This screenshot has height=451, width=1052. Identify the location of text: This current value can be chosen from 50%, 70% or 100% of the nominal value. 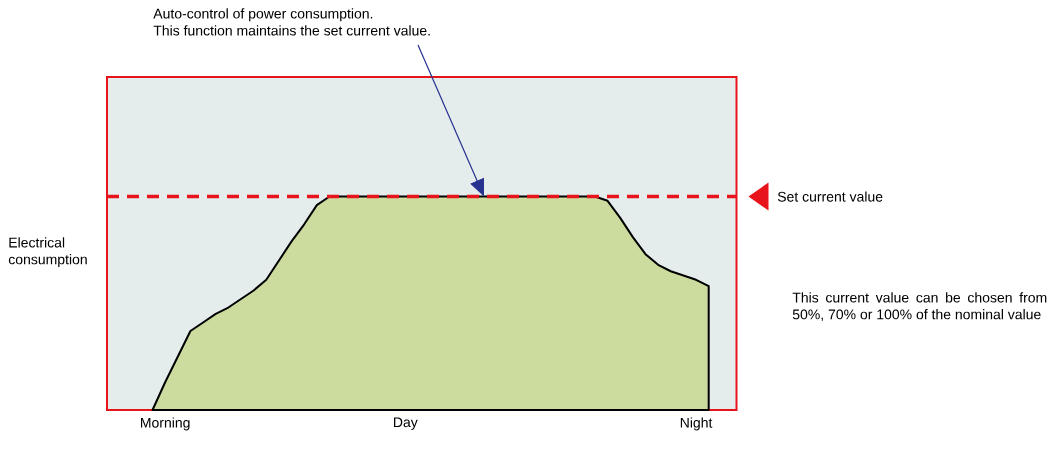
(919, 307).